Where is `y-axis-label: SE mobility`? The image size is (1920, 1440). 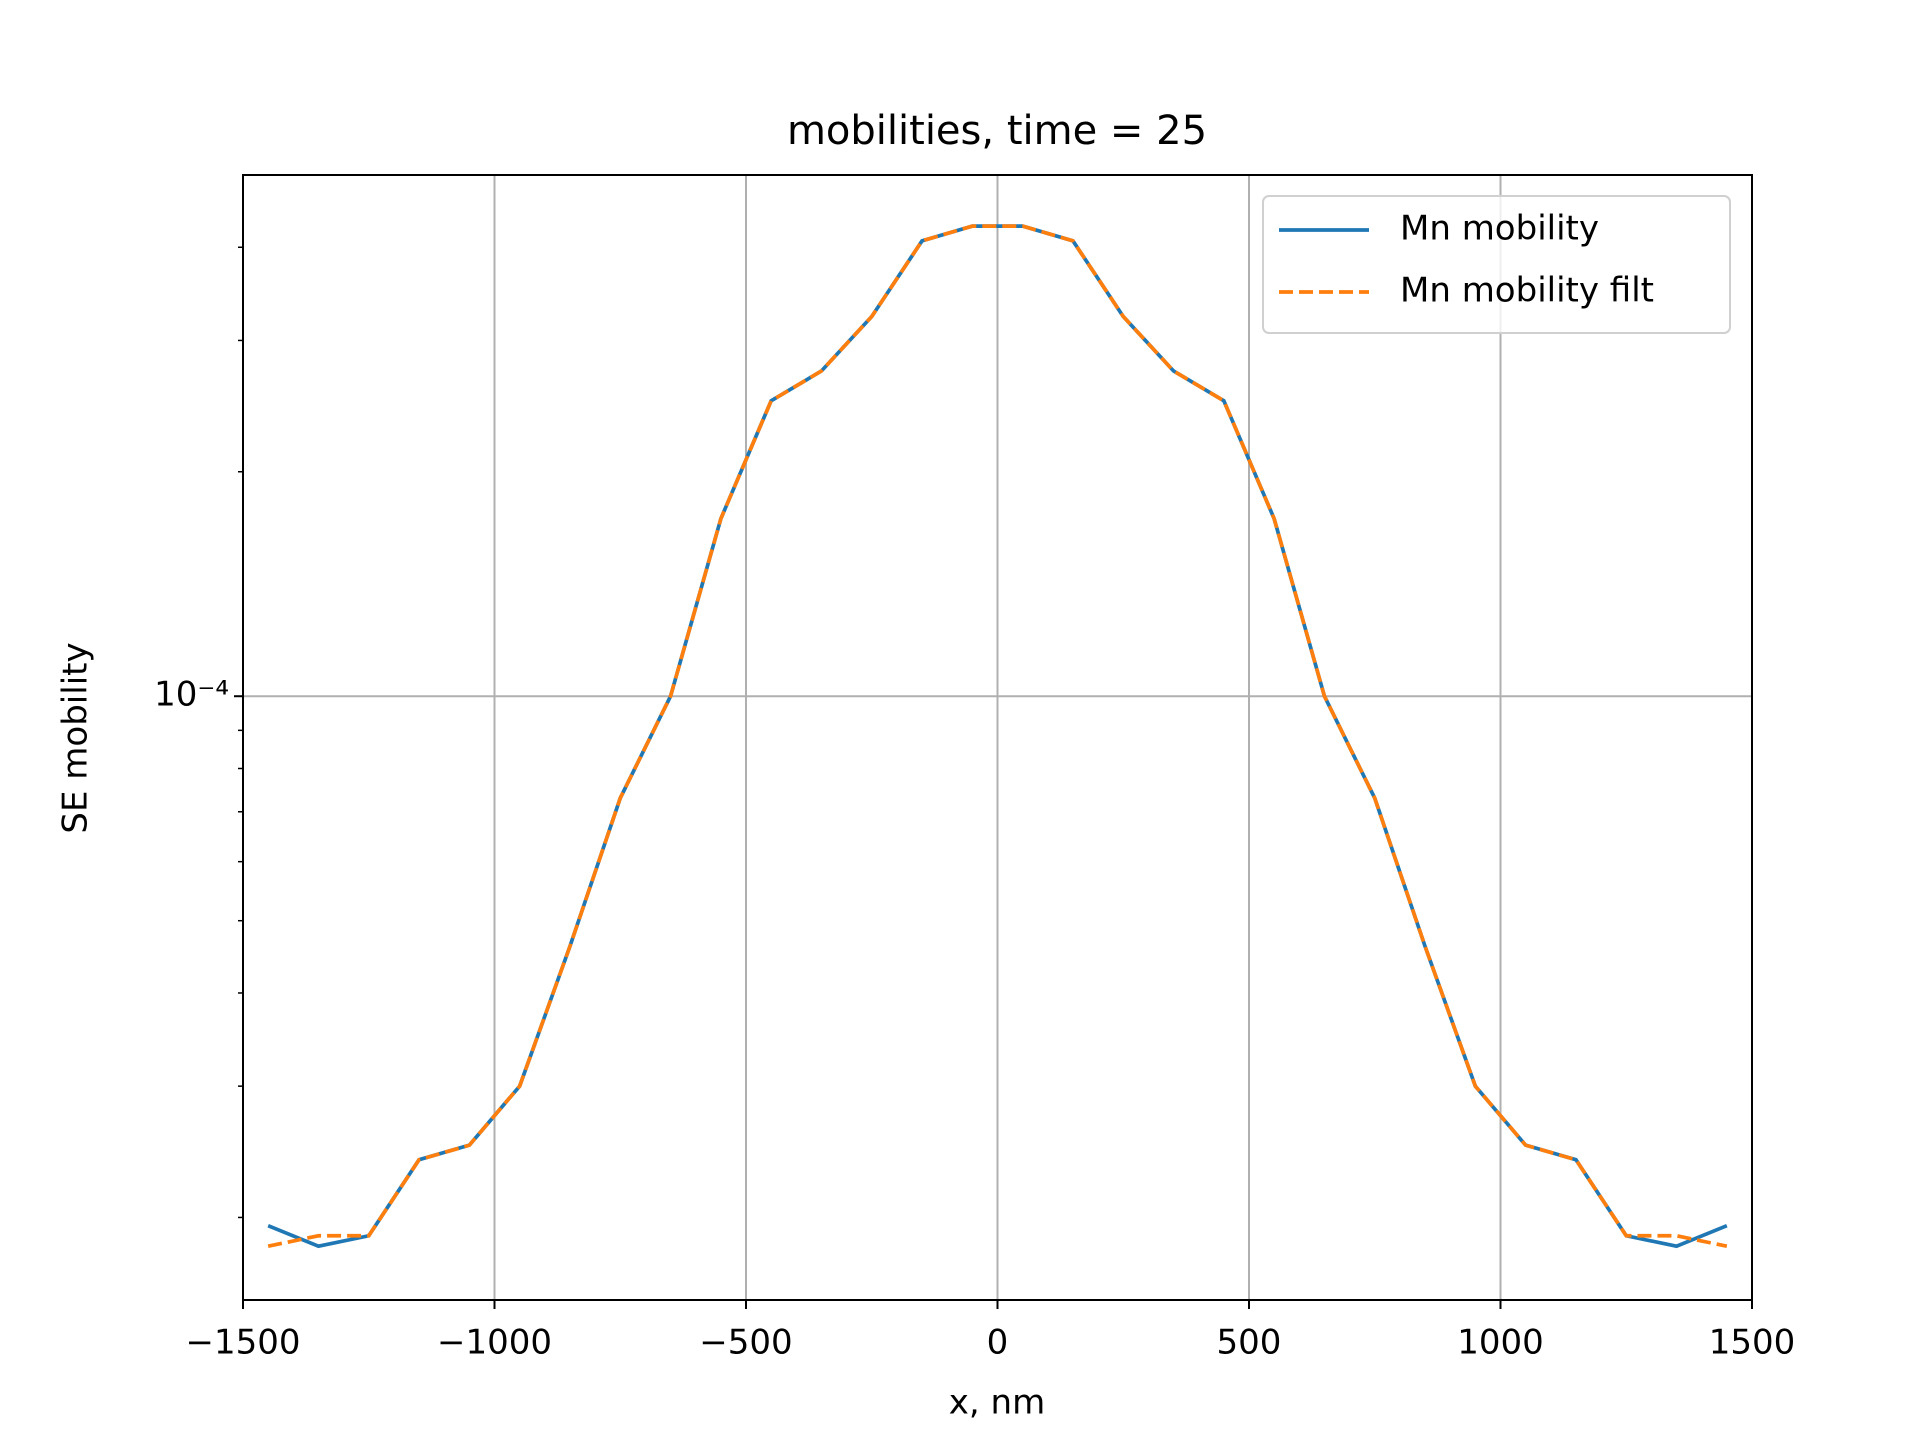
y-axis-label: SE mobility is located at coordinates (76, 737).